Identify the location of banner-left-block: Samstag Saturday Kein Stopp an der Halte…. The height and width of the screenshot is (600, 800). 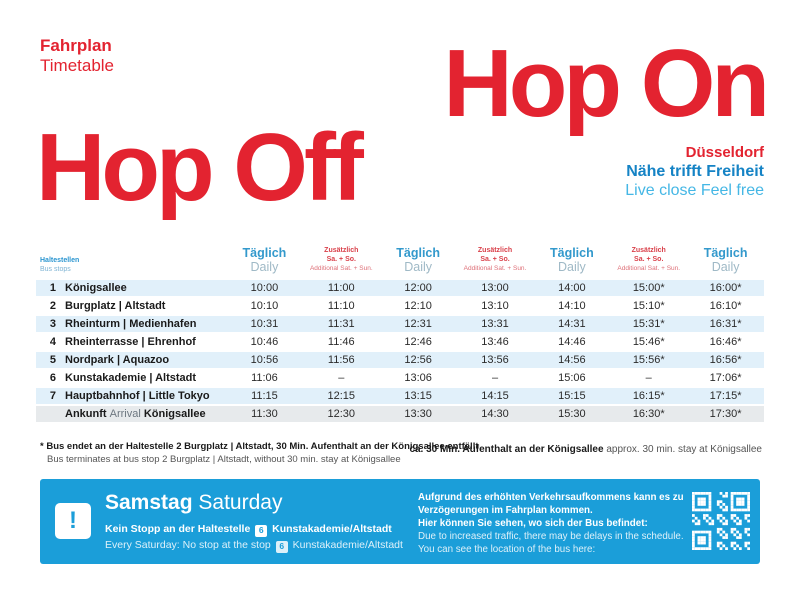
(254, 522).